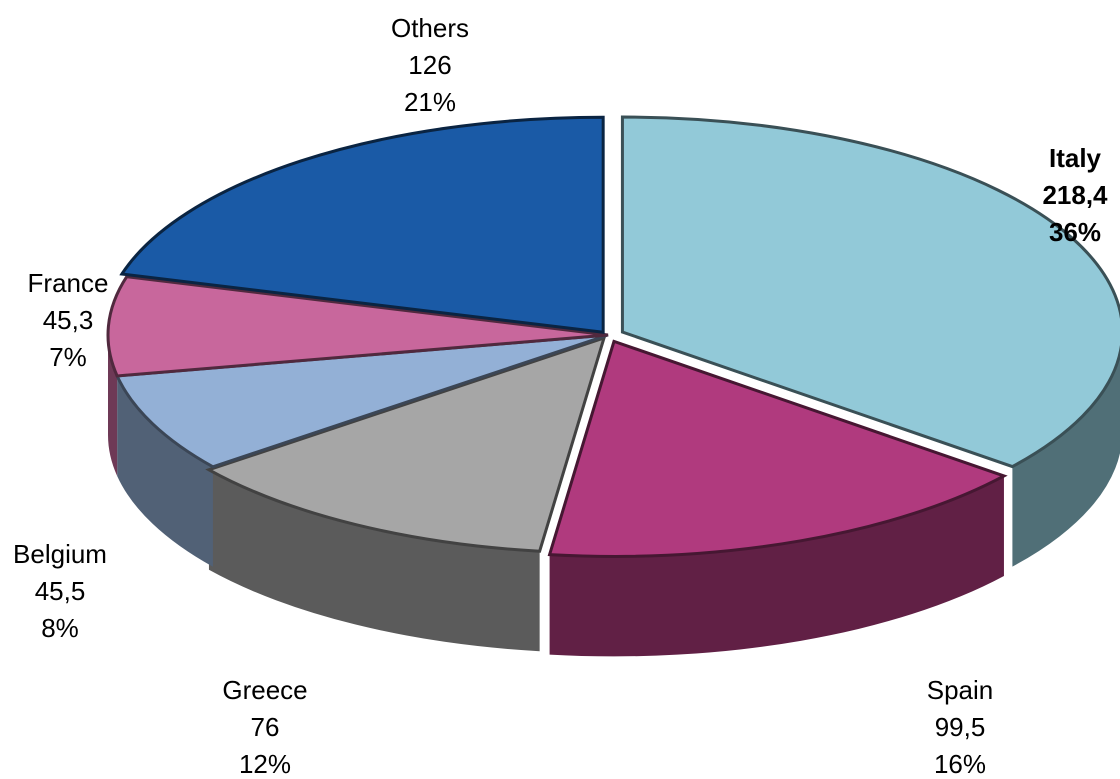 The width and height of the screenshot is (1120, 779). What do you see at coordinates (60, 591) in the screenshot?
I see `slice-label-value: 45,5` at bounding box center [60, 591].